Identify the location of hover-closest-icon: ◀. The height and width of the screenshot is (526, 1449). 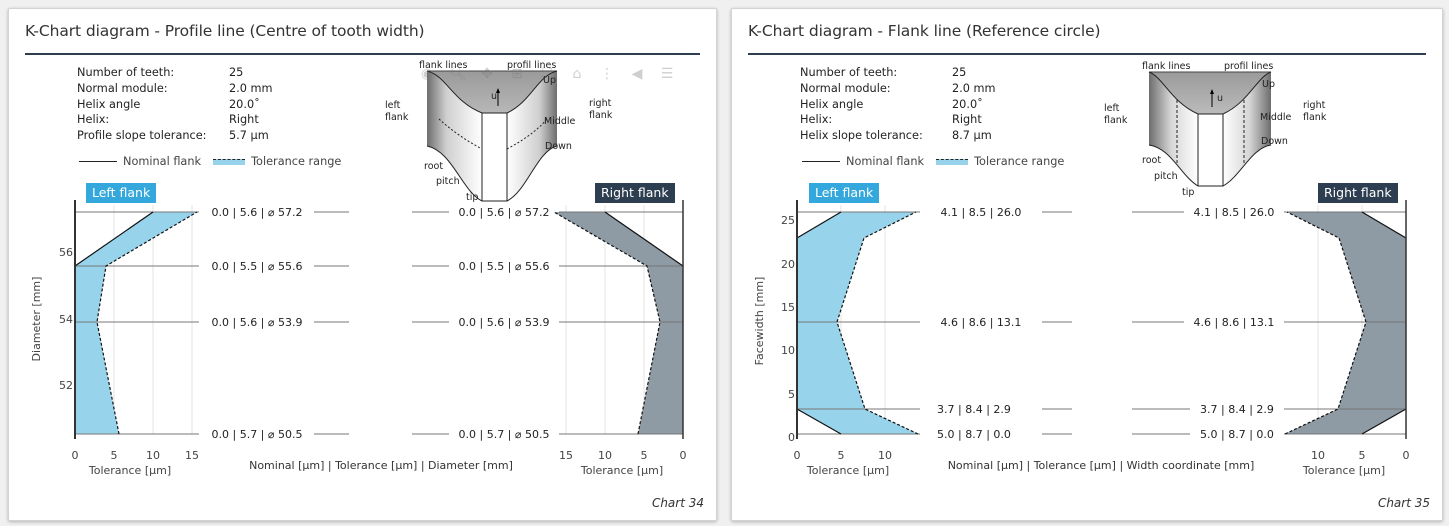
(637, 74).